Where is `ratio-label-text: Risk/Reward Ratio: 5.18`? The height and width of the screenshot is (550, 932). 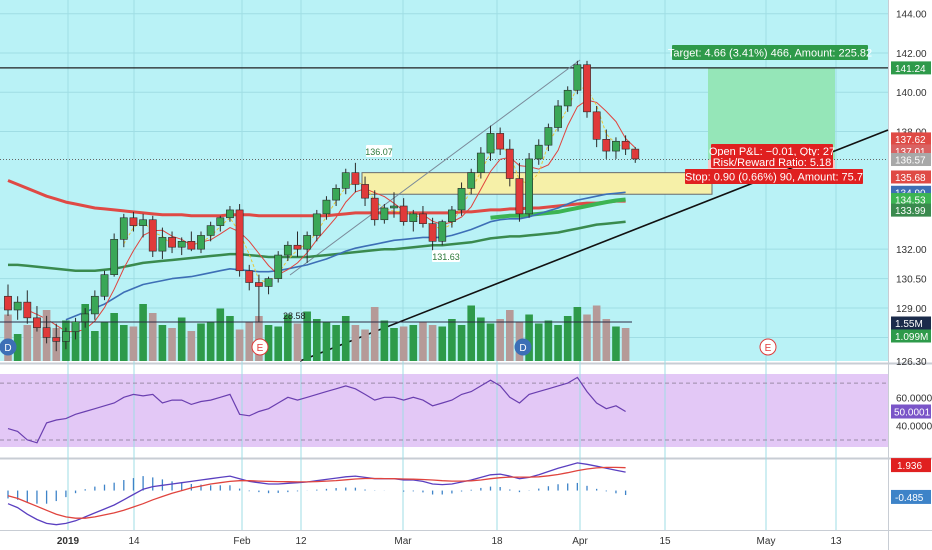
ratio-label-text: Risk/Reward Ratio: 5.18 is located at coordinates (772, 163).